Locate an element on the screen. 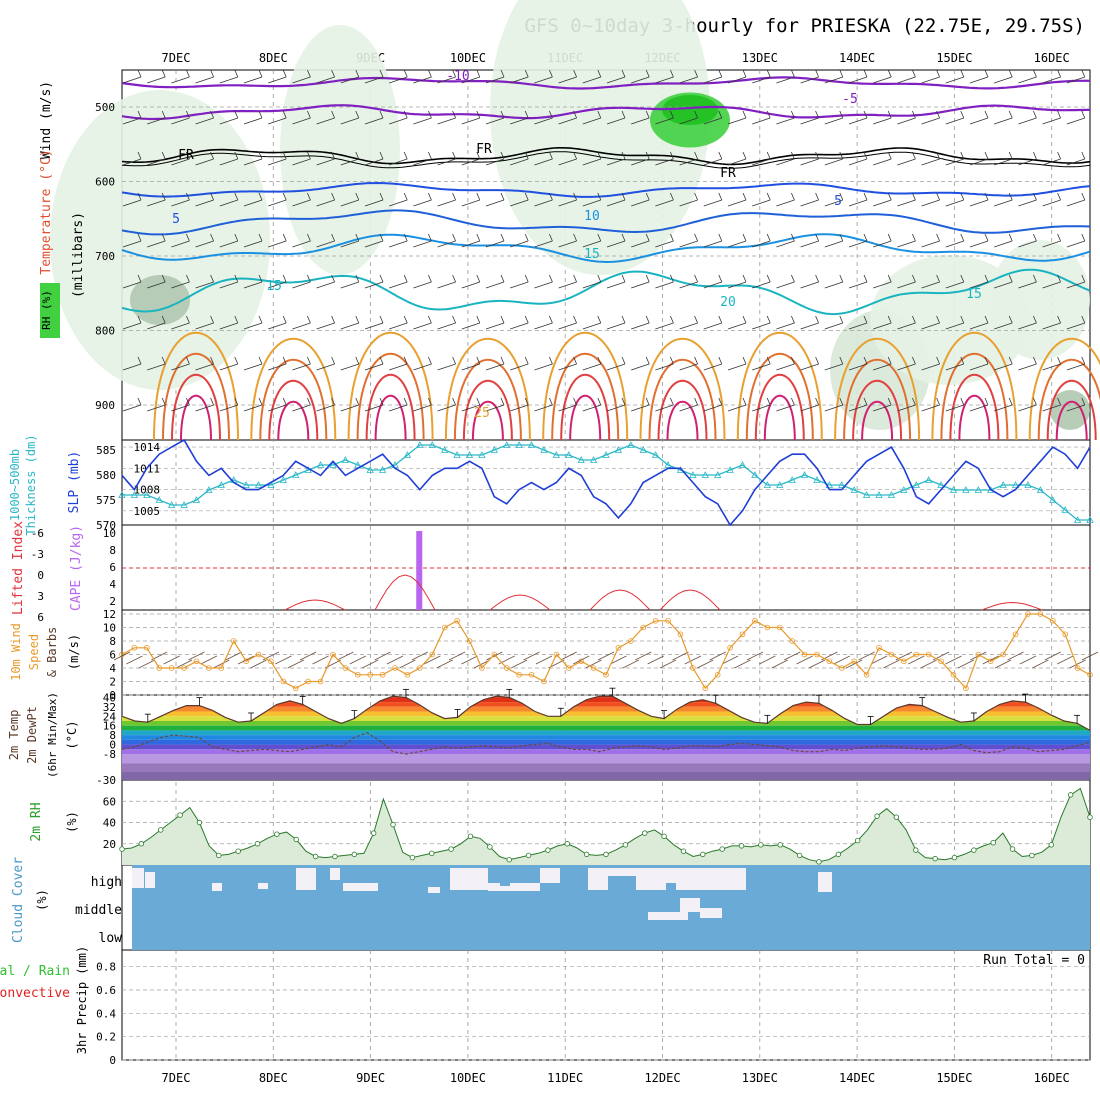 The image size is (1100, 1100). temp-line is located at coordinates (606, 713).